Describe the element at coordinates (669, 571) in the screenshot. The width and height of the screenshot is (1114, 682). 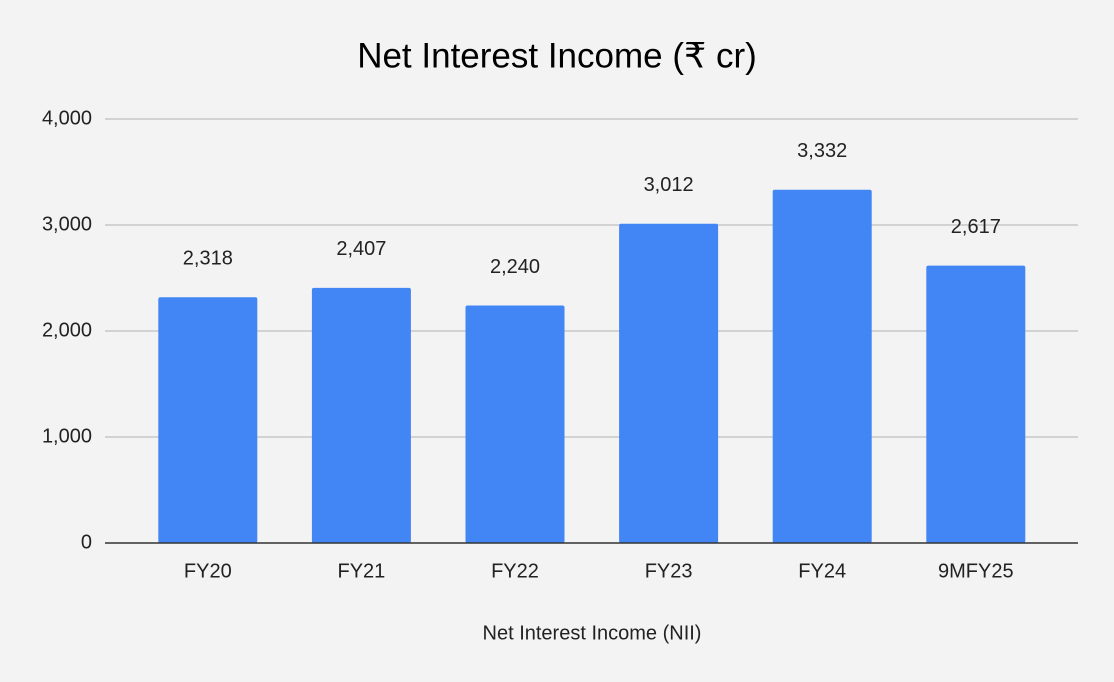
I see `x-tick-label: FY23` at that location.